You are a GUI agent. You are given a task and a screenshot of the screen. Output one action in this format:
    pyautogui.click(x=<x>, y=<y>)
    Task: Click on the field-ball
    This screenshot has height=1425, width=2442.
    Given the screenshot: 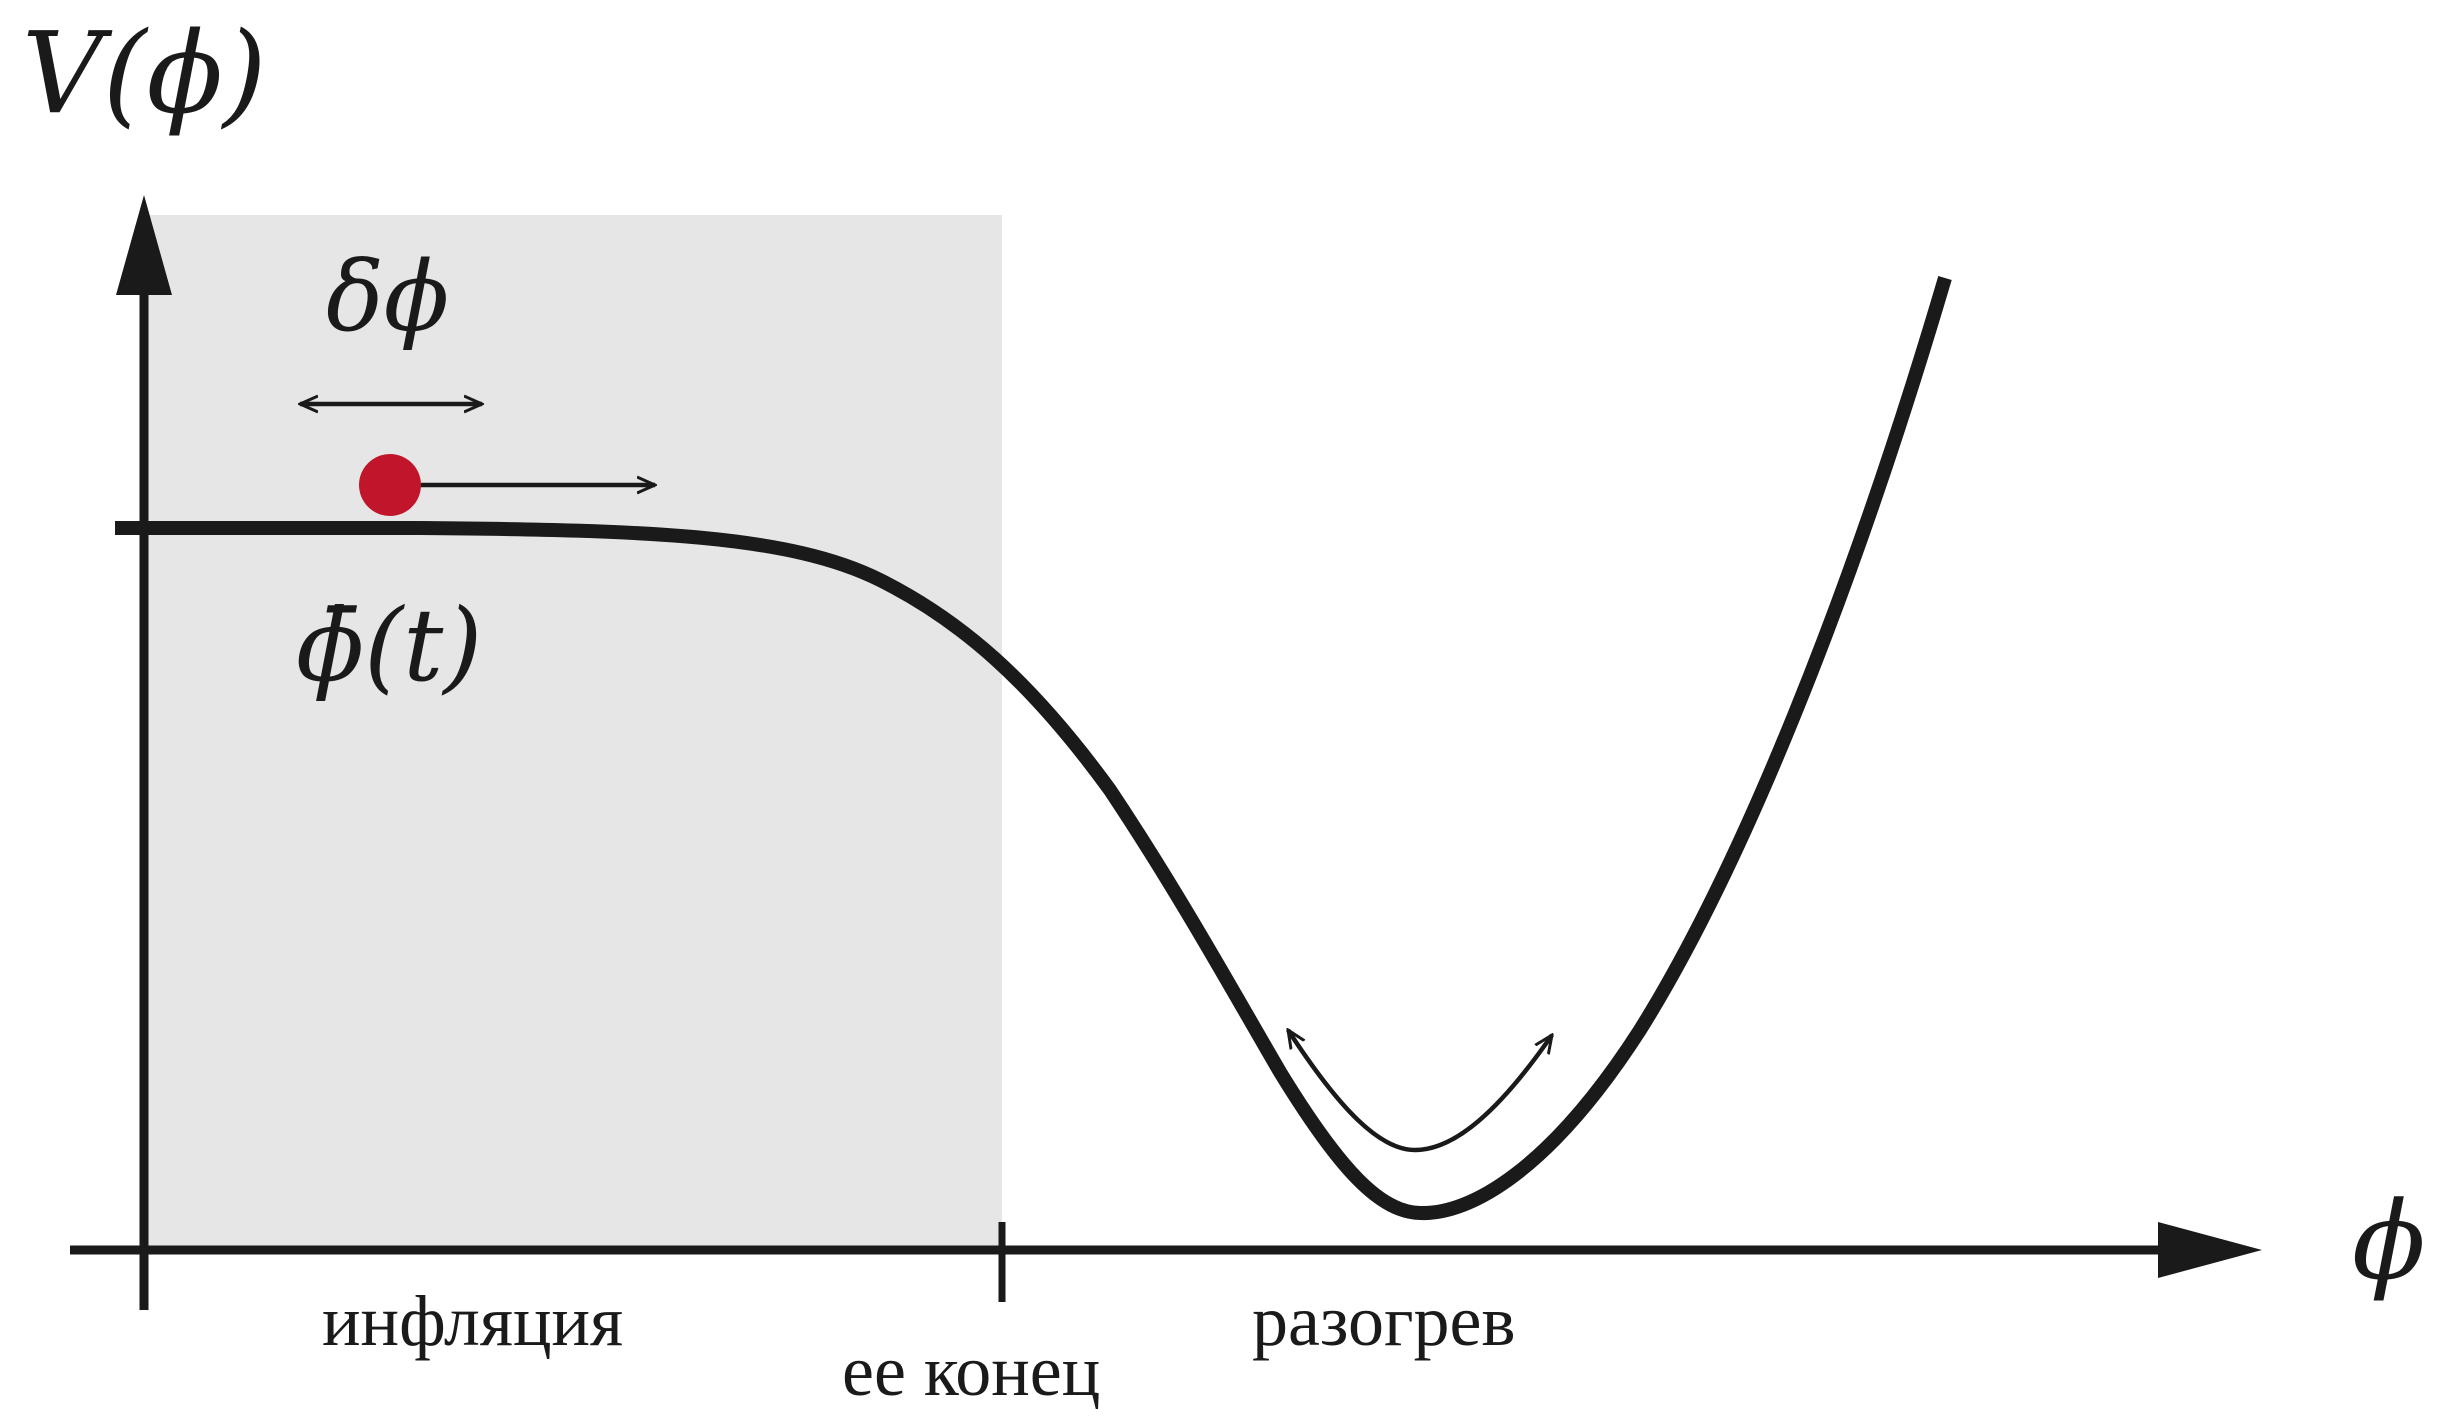 What is the action you would take?
    pyautogui.click(x=390, y=485)
    